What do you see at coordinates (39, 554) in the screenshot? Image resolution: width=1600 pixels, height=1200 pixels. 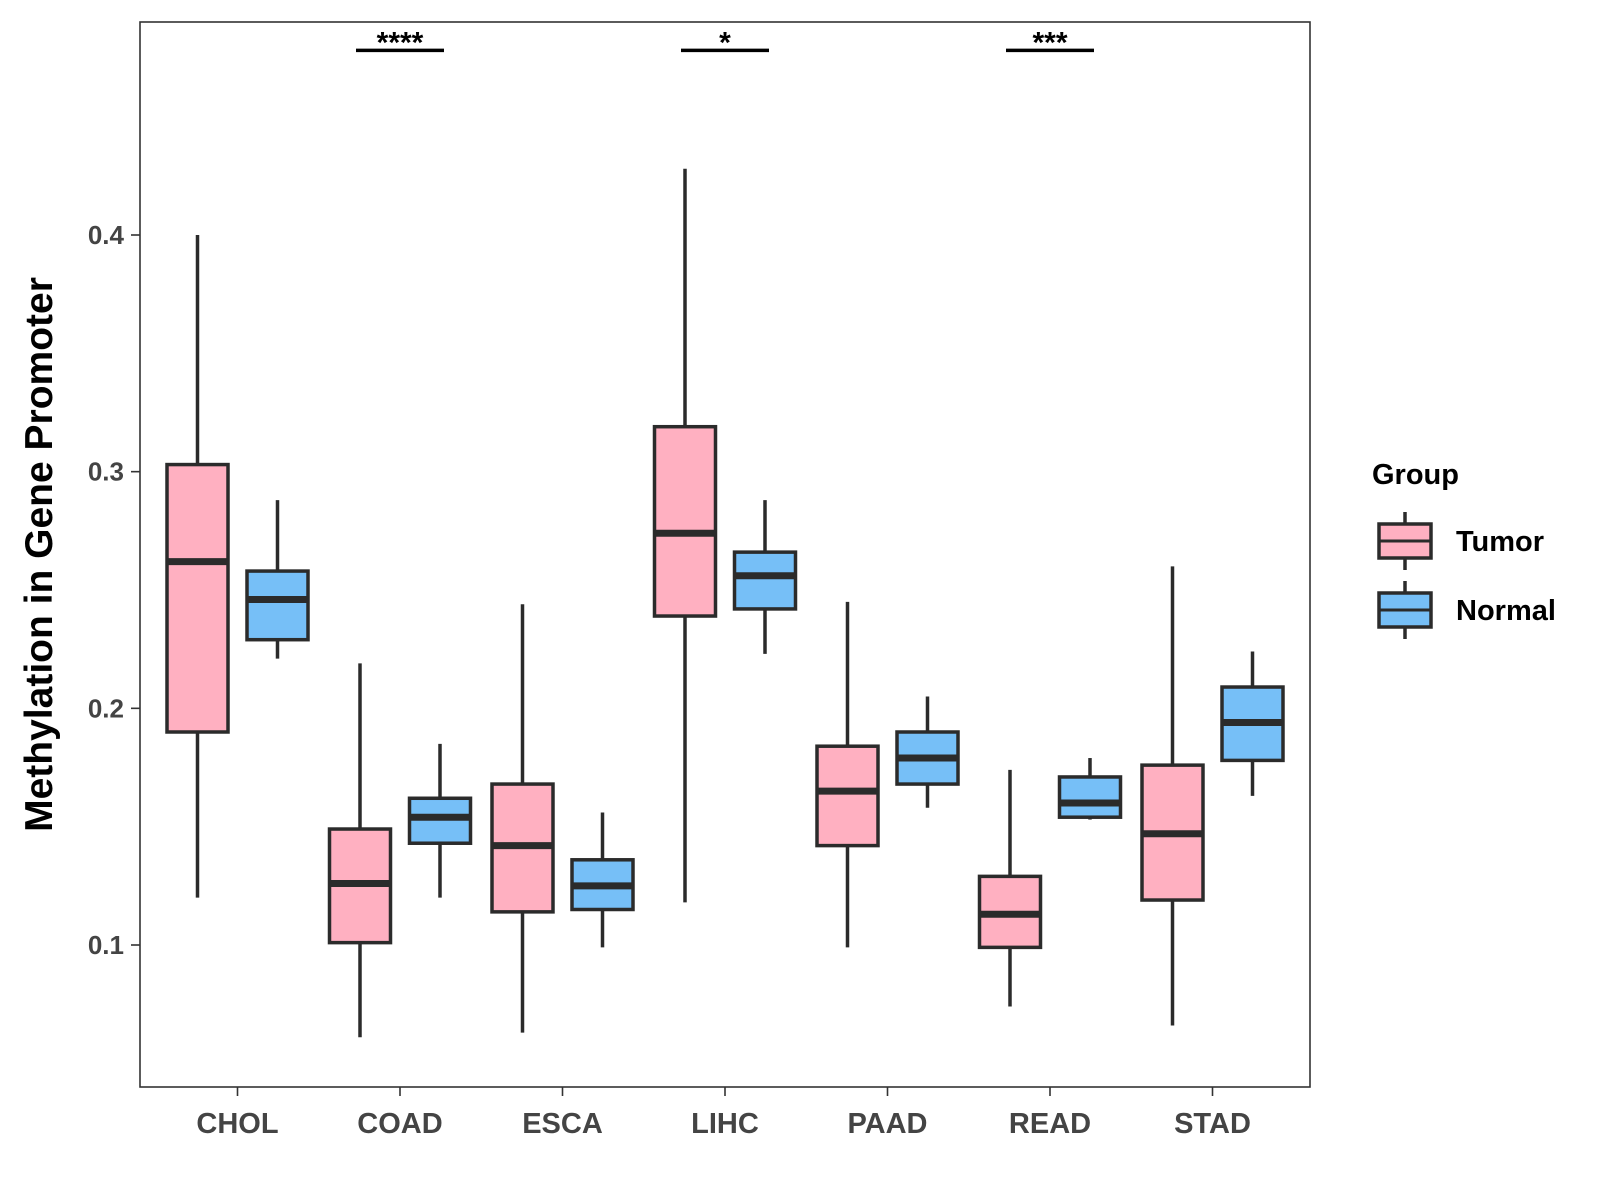 I see `y-axis-title: Methylation in Gene Promoter` at bounding box center [39, 554].